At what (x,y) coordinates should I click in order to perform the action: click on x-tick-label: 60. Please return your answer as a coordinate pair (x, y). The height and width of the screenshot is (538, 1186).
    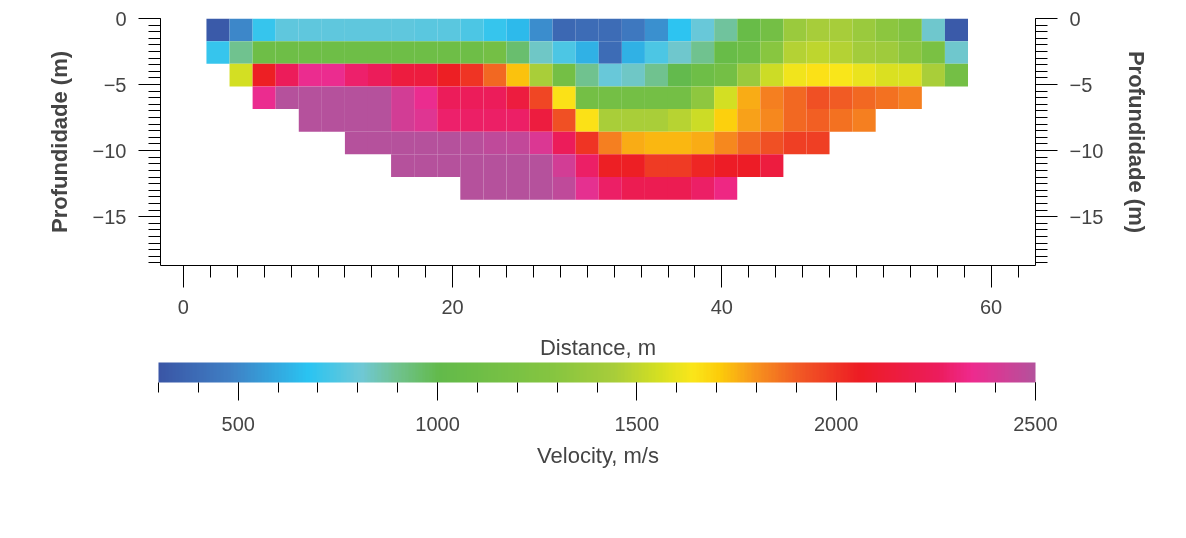
    Looking at the image, I should click on (991, 306).